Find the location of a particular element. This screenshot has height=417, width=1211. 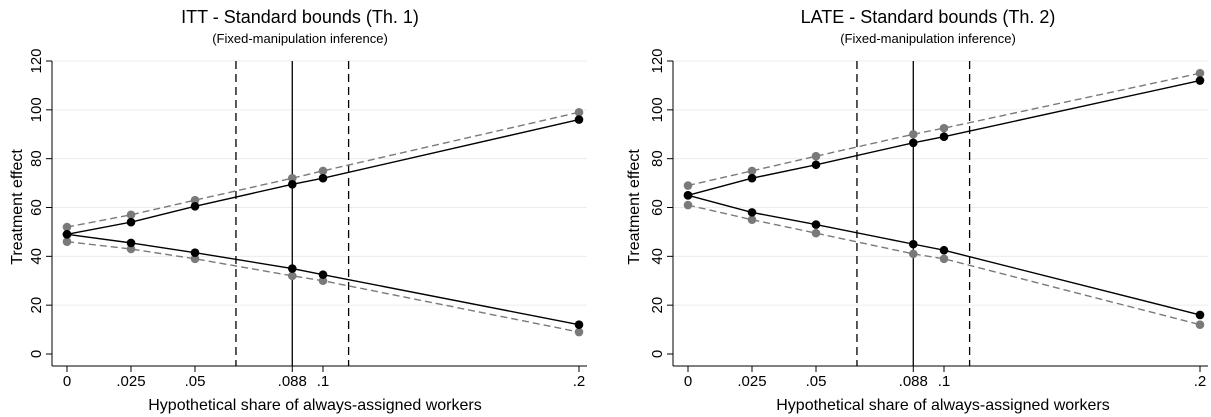

chart-title: ITT - Standard bounds (Th. 1) is located at coordinates (300, 17).